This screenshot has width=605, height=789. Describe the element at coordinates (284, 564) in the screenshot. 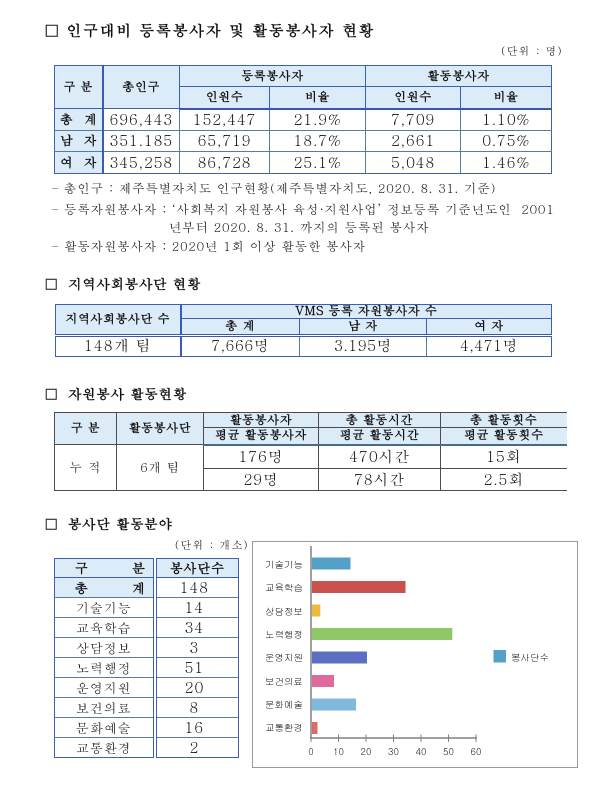

I see `svg-text: 기술기능` at that location.